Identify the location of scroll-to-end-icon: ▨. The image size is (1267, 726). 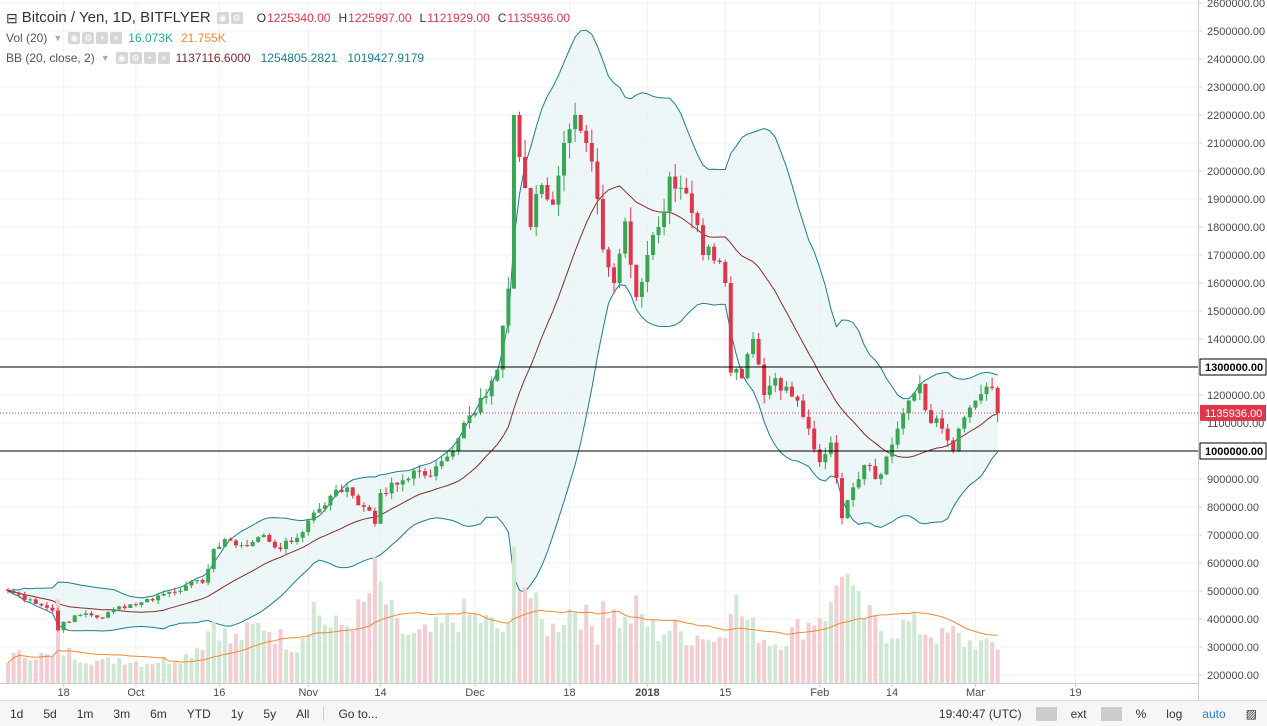
(1251, 713).